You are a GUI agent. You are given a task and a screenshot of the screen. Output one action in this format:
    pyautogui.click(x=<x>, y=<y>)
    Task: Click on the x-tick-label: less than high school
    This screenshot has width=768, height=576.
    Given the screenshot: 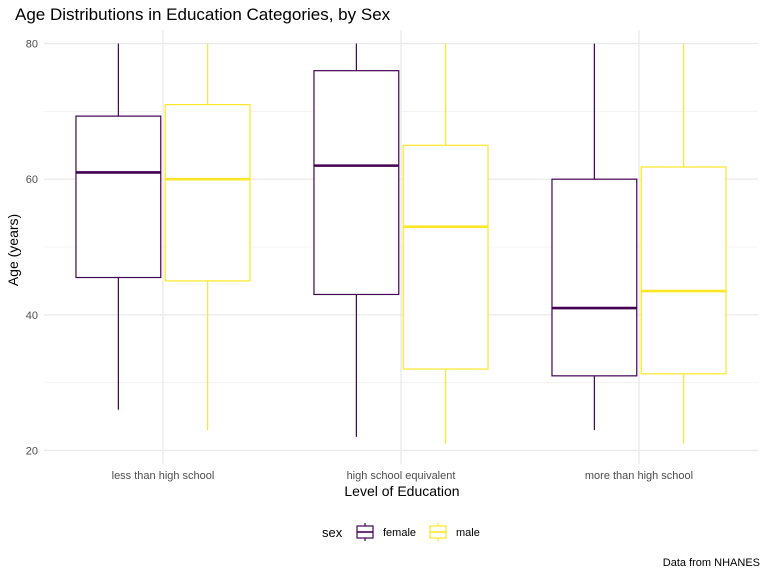 What is the action you would take?
    pyautogui.click(x=163, y=476)
    